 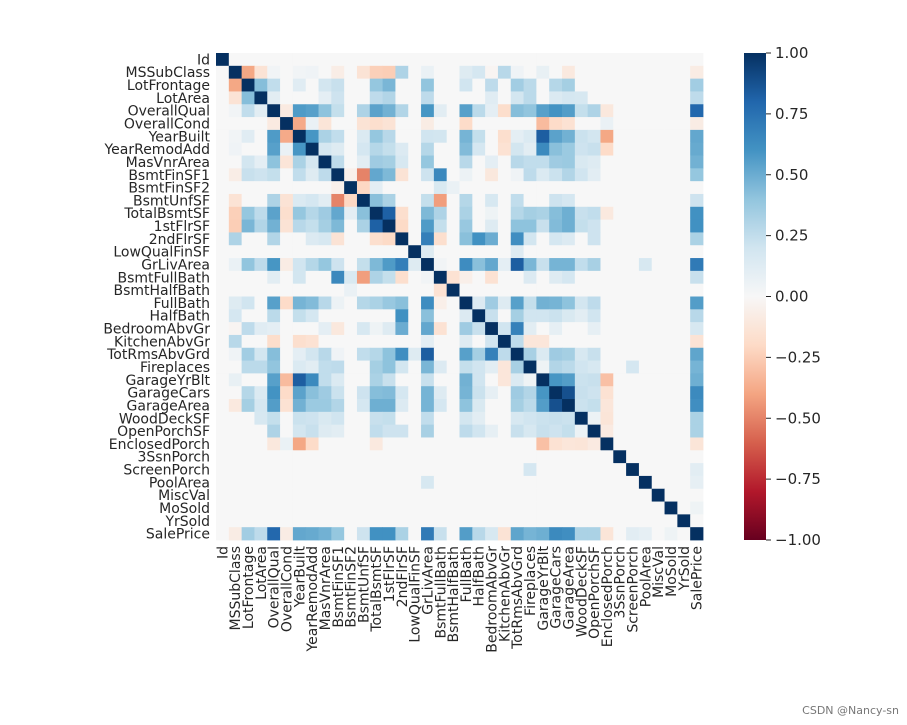 I want to click on heatmap-cell-GrLivArea-OpenPorchSF, so click(x=594, y=265).